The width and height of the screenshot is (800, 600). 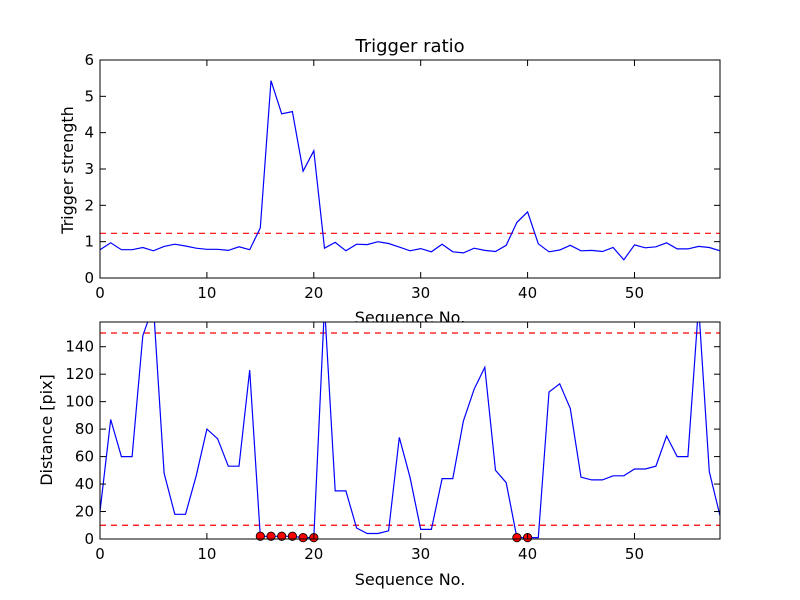 What do you see at coordinates (67, 170) in the screenshot?
I see `y-axis-label: Trigger strength` at bounding box center [67, 170].